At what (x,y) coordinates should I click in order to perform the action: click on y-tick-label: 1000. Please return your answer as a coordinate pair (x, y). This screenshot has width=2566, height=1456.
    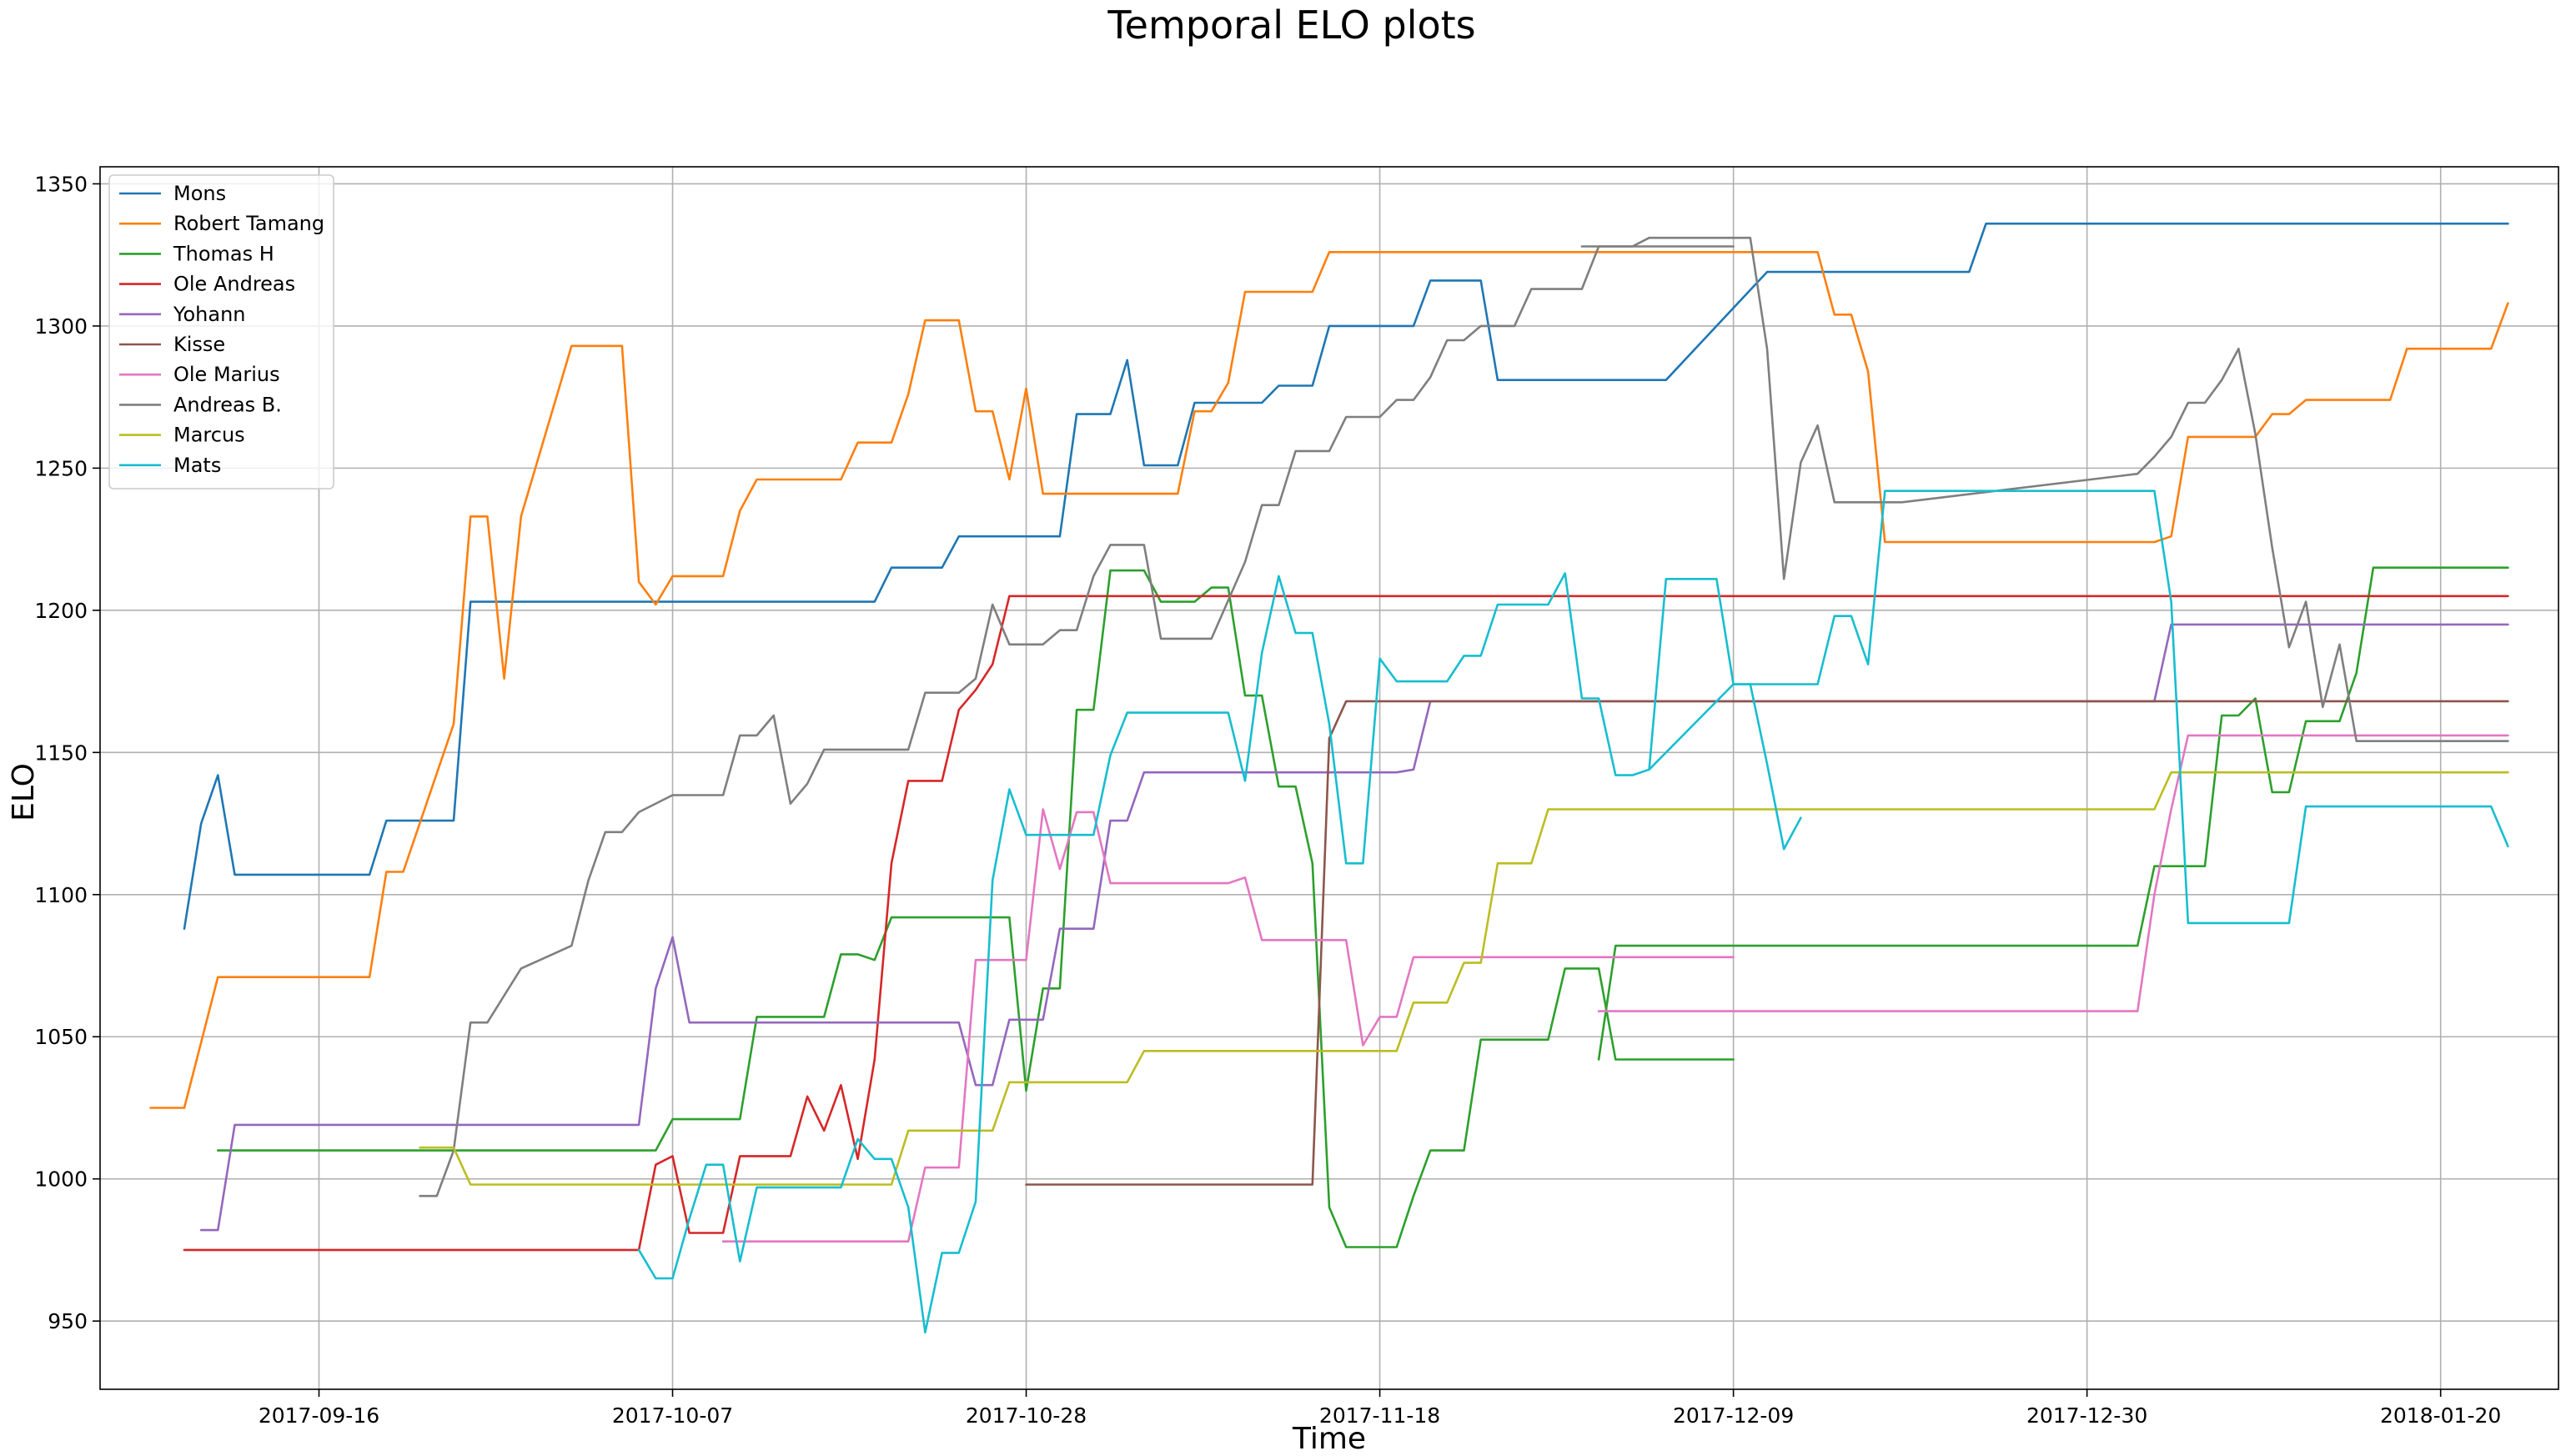
    Looking at the image, I should click on (61, 1179).